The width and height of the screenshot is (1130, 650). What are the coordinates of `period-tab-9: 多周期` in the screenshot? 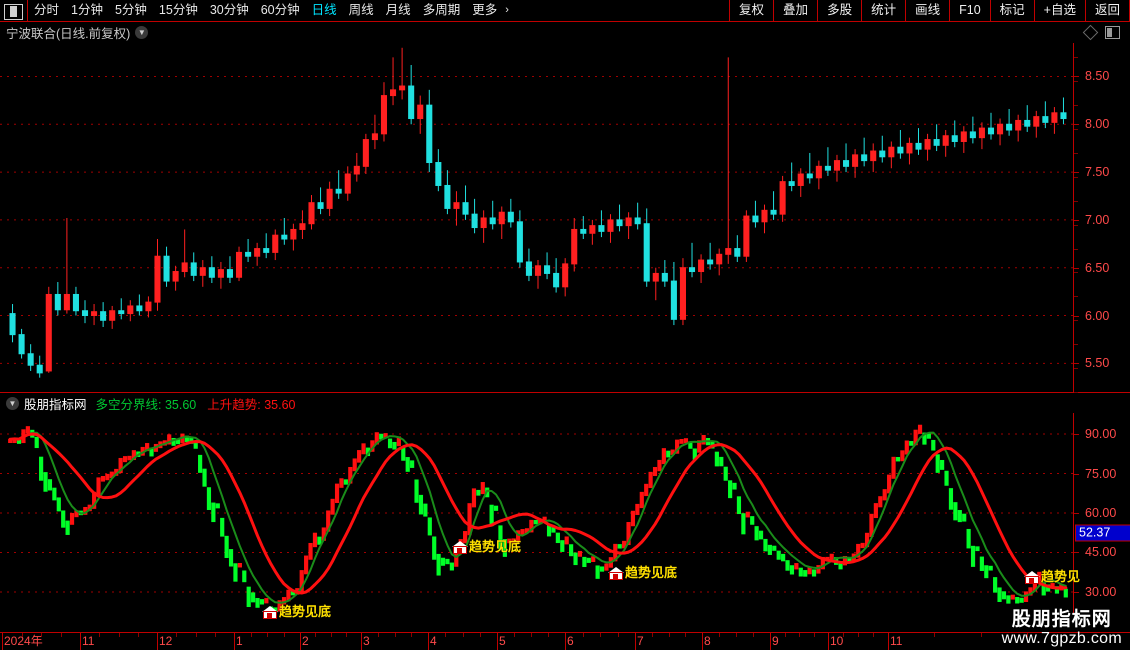 It's located at (441, 10).